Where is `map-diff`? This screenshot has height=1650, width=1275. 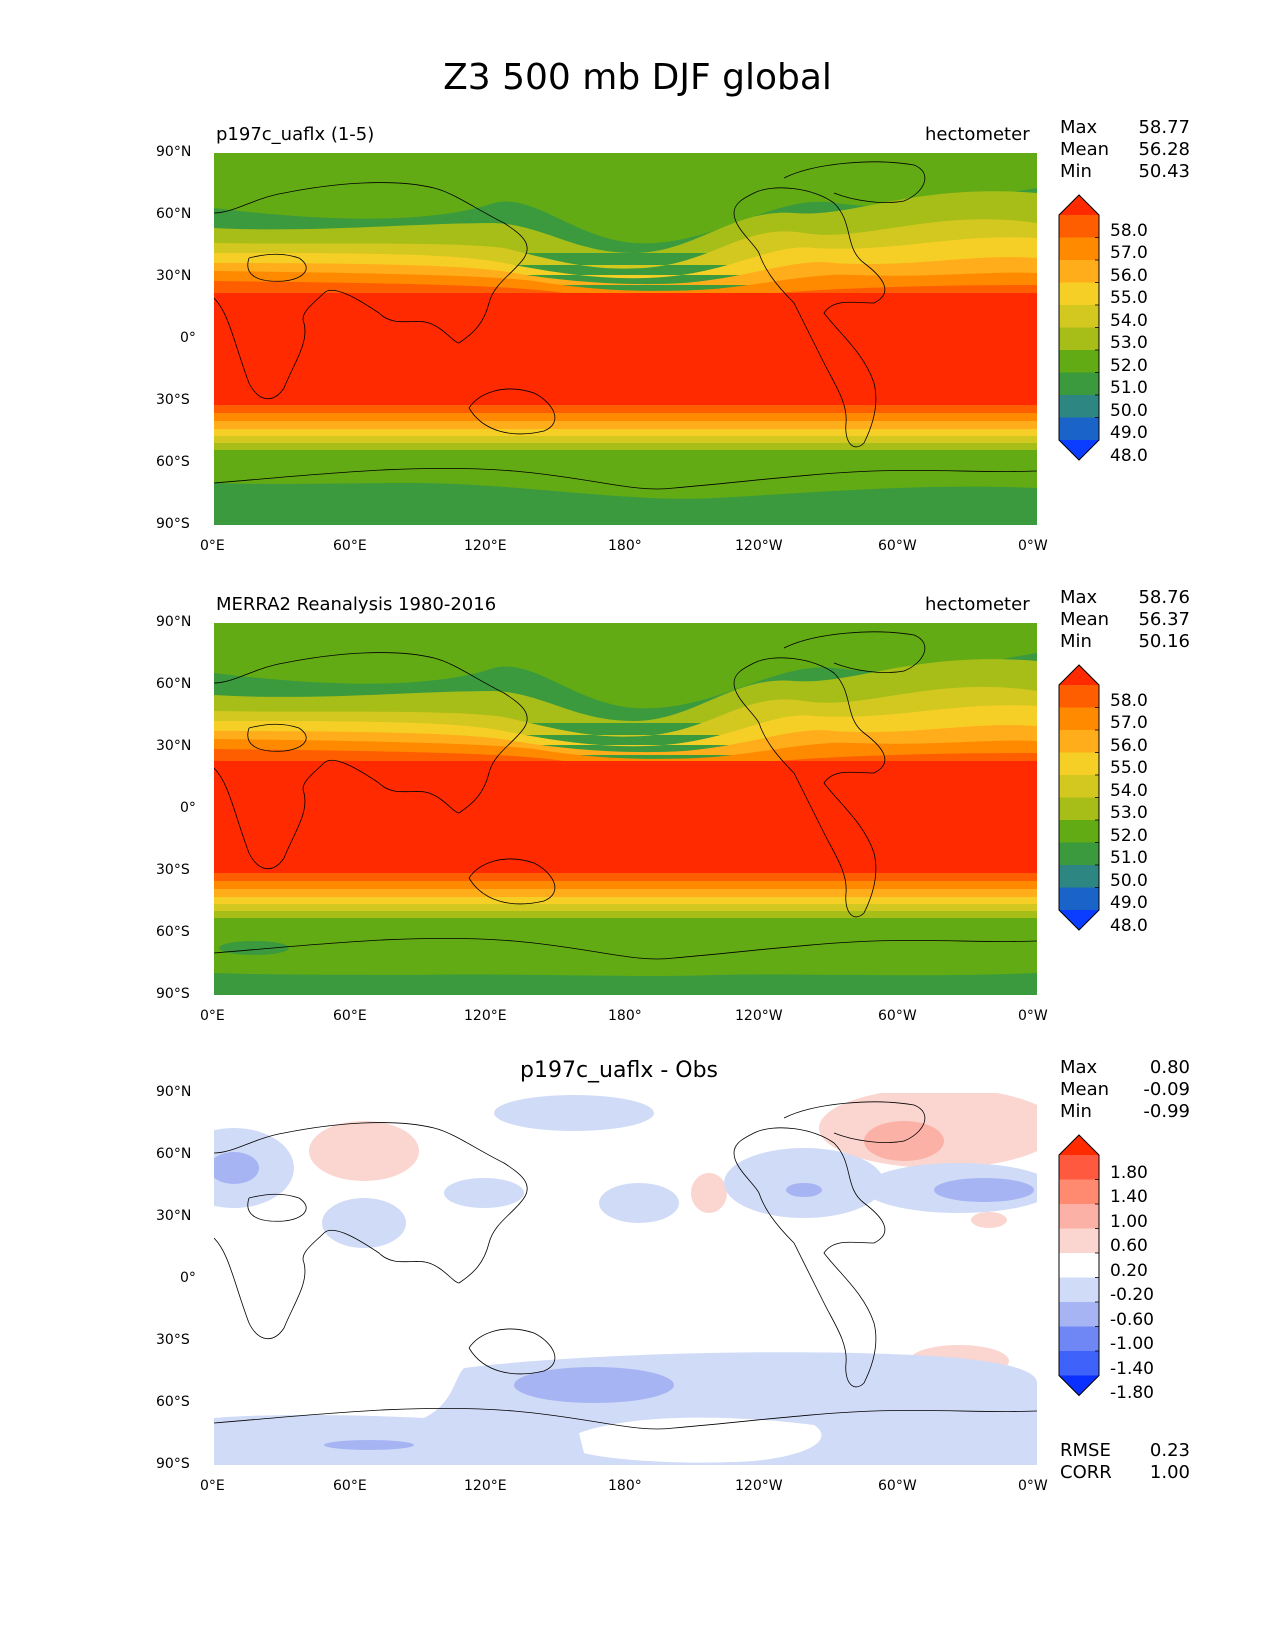 map-diff is located at coordinates (625, 1279).